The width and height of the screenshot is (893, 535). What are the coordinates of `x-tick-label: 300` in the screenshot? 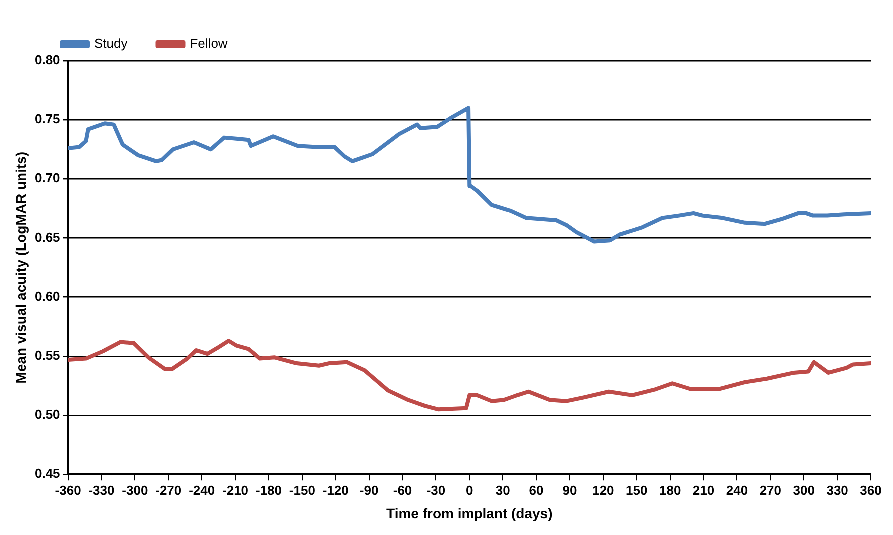 It's located at (804, 490).